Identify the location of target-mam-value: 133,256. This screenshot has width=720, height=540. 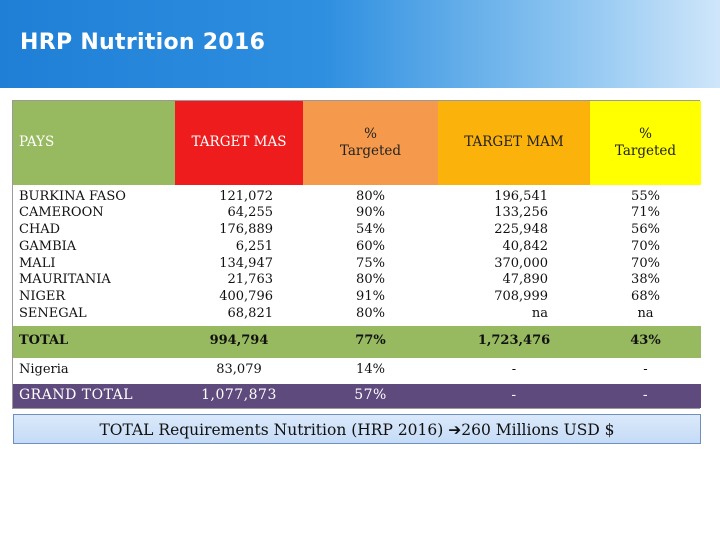
(521, 213).